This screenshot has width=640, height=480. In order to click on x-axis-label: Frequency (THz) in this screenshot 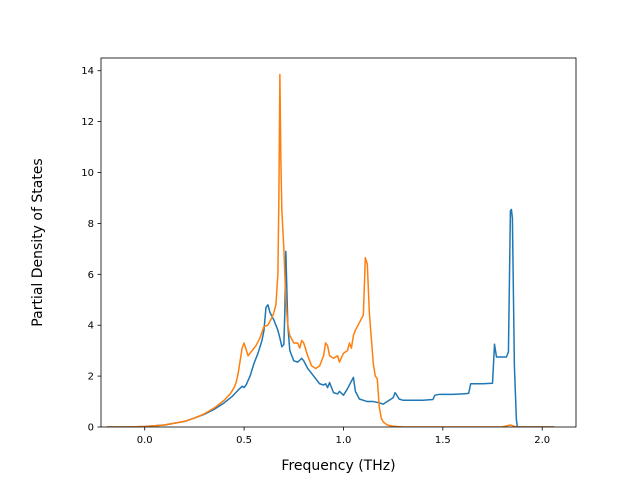, I will do `click(338, 466)`.